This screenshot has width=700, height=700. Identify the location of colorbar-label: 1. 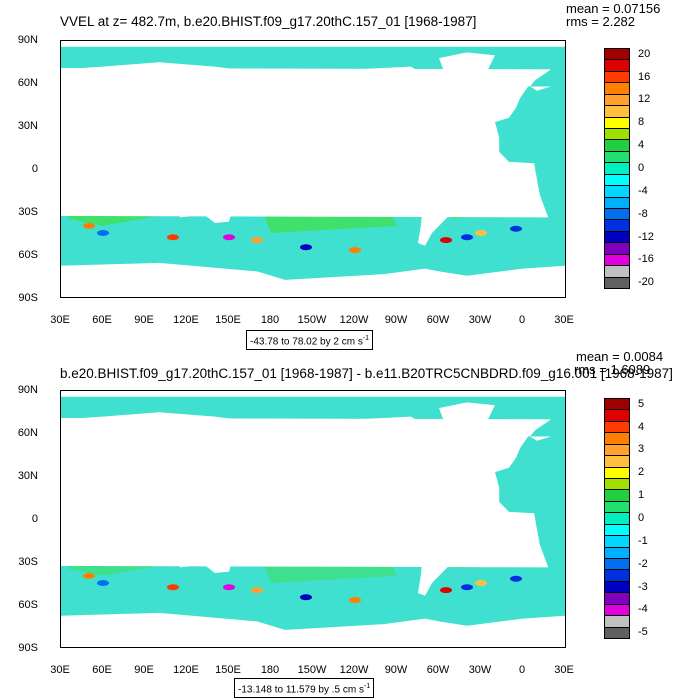
(641, 495).